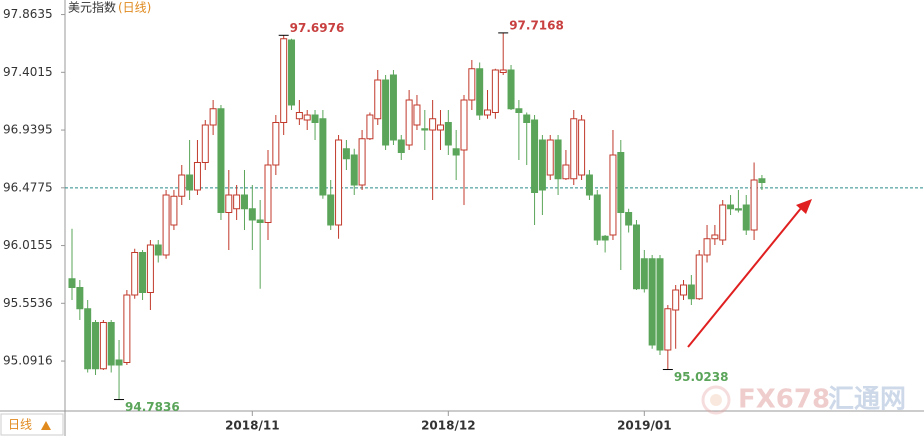 The image size is (924, 436). What do you see at coordinates (867, 400) in the screenshot?
I see `watermark-text: 汇通网` at bounding box center [867, 400].